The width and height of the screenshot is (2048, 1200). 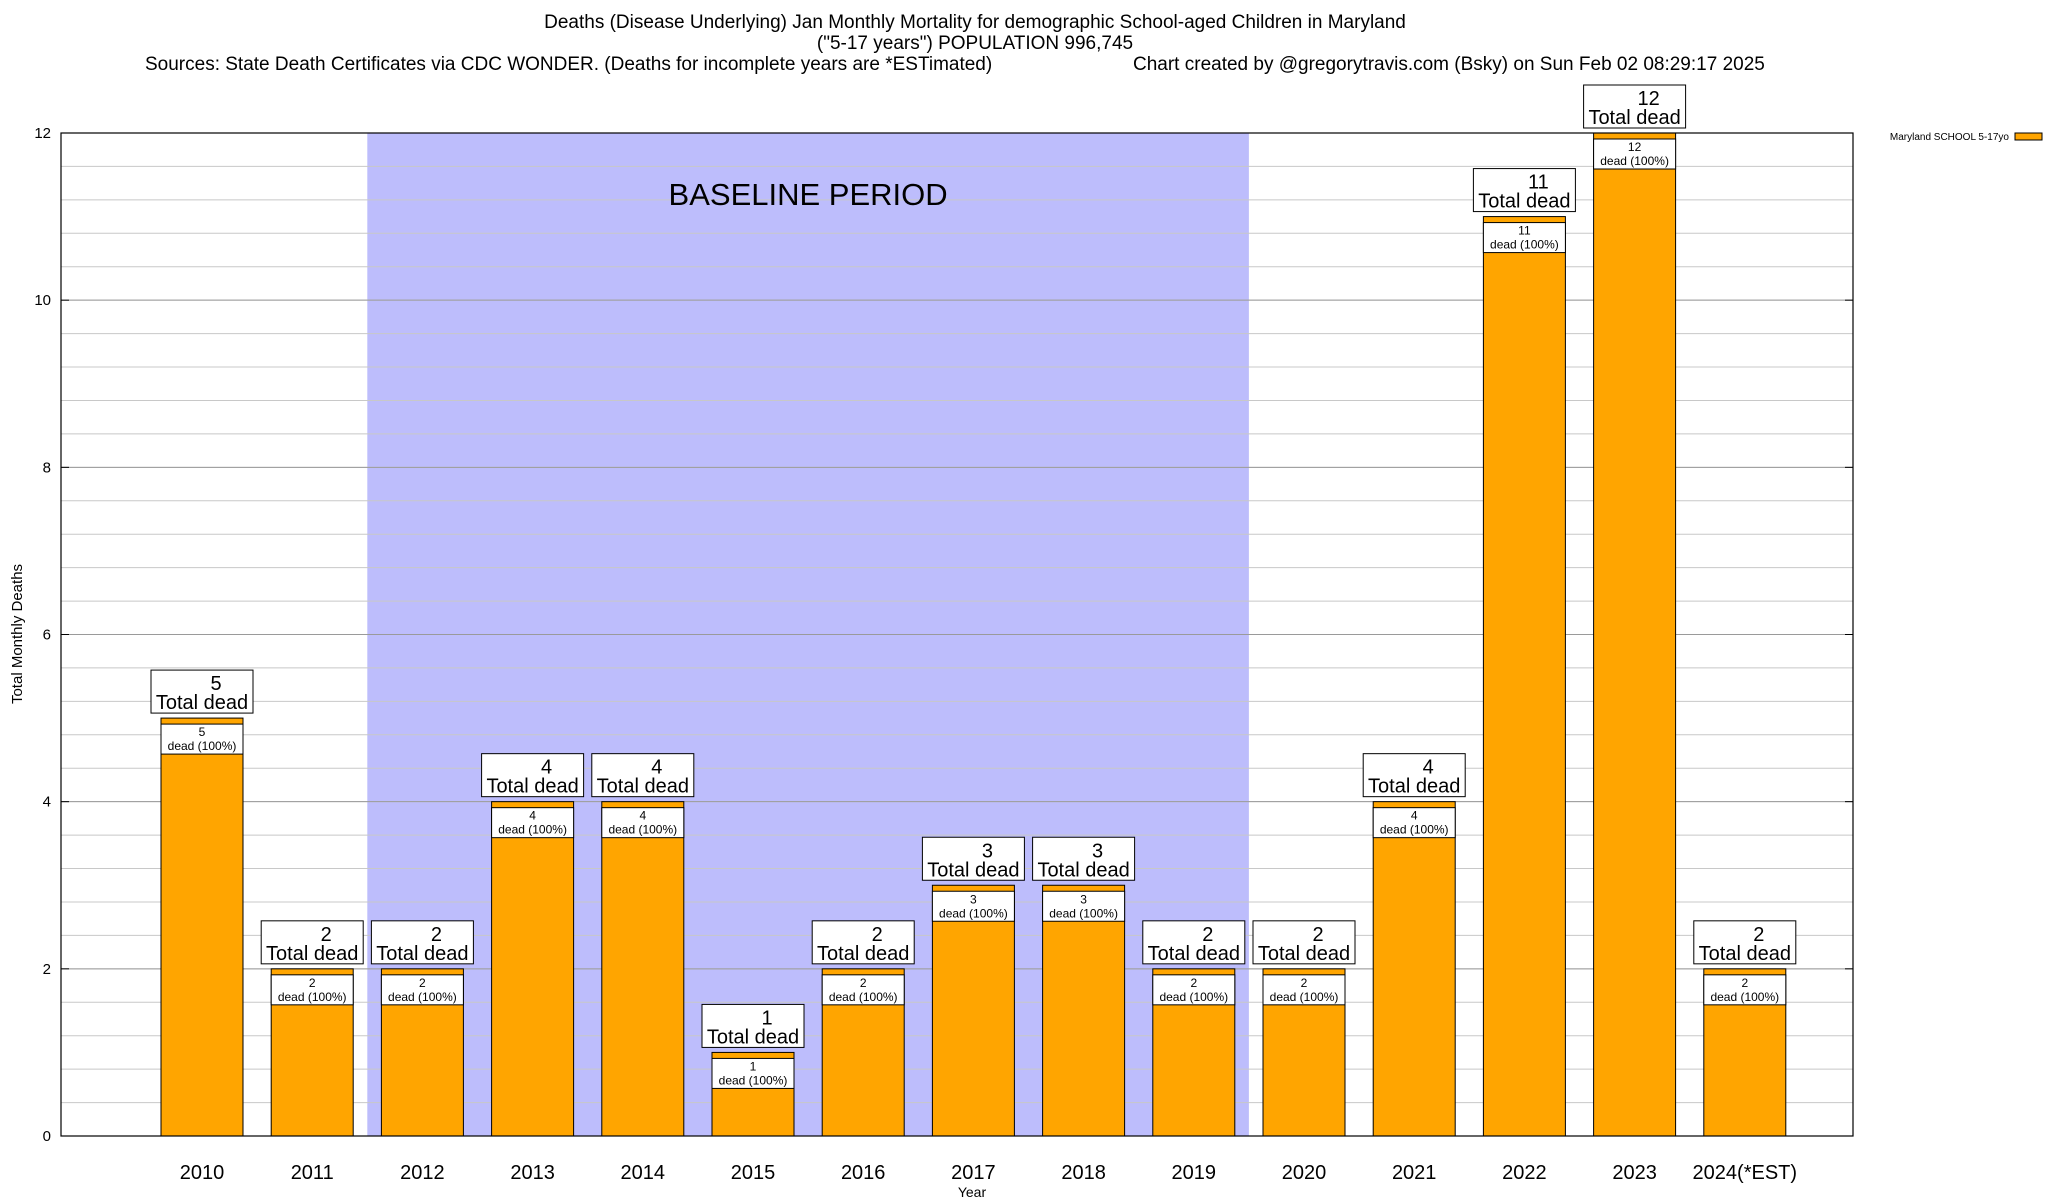 What do you see at coordinates (1194, 1173) in the screenshot?
I see `x-tick-label: 2019` at bounding box center [1194, 1173].